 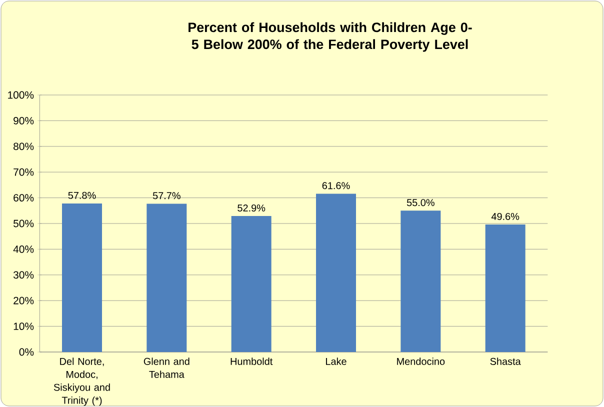 I want to click on x-tick-label: Humboldt, so click(x=251, y=361).